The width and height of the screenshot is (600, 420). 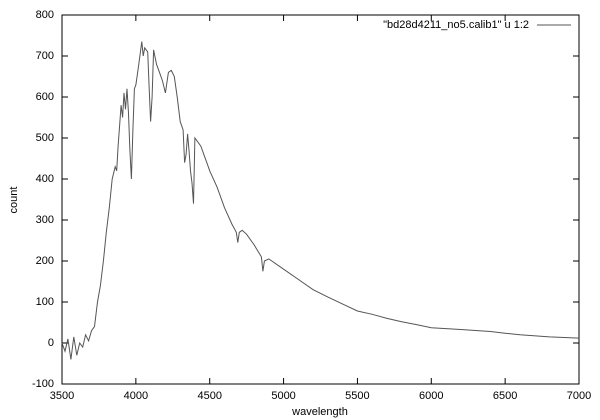 What do you see at coordinates (319, 412) in the screenshot?
I see `x-axis-label: wavelength` at bounding box center [319, 412].